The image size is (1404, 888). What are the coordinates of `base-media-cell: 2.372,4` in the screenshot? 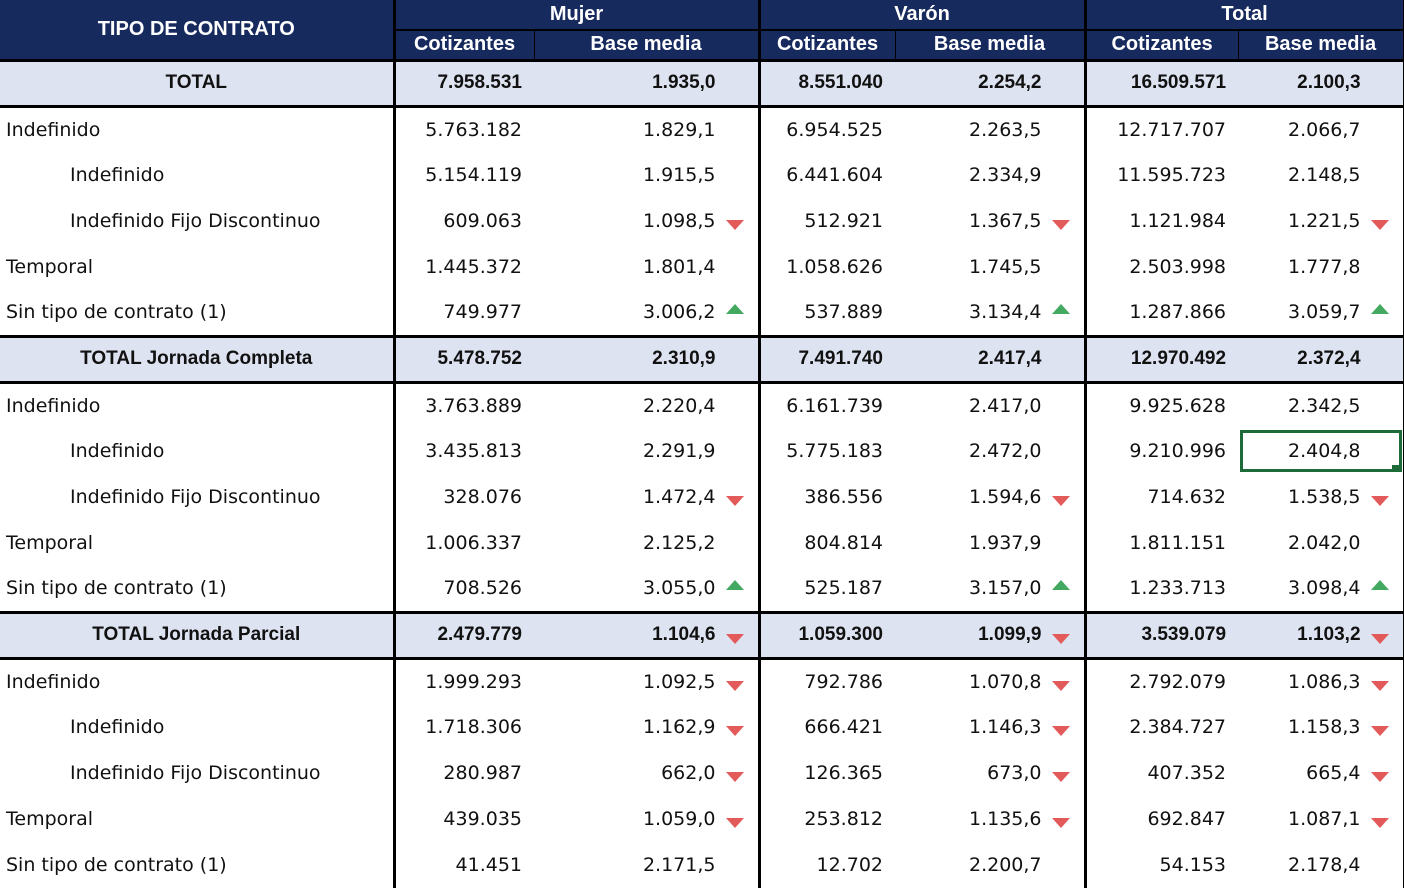 It's located at (1321, 359).